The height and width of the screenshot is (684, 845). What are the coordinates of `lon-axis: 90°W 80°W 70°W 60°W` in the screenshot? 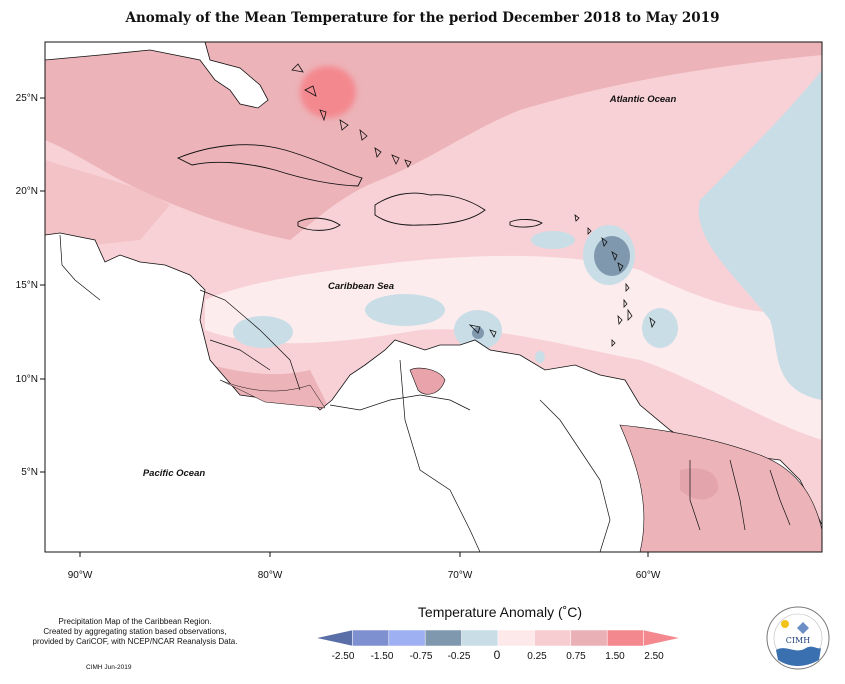 It's located at (364, 566).